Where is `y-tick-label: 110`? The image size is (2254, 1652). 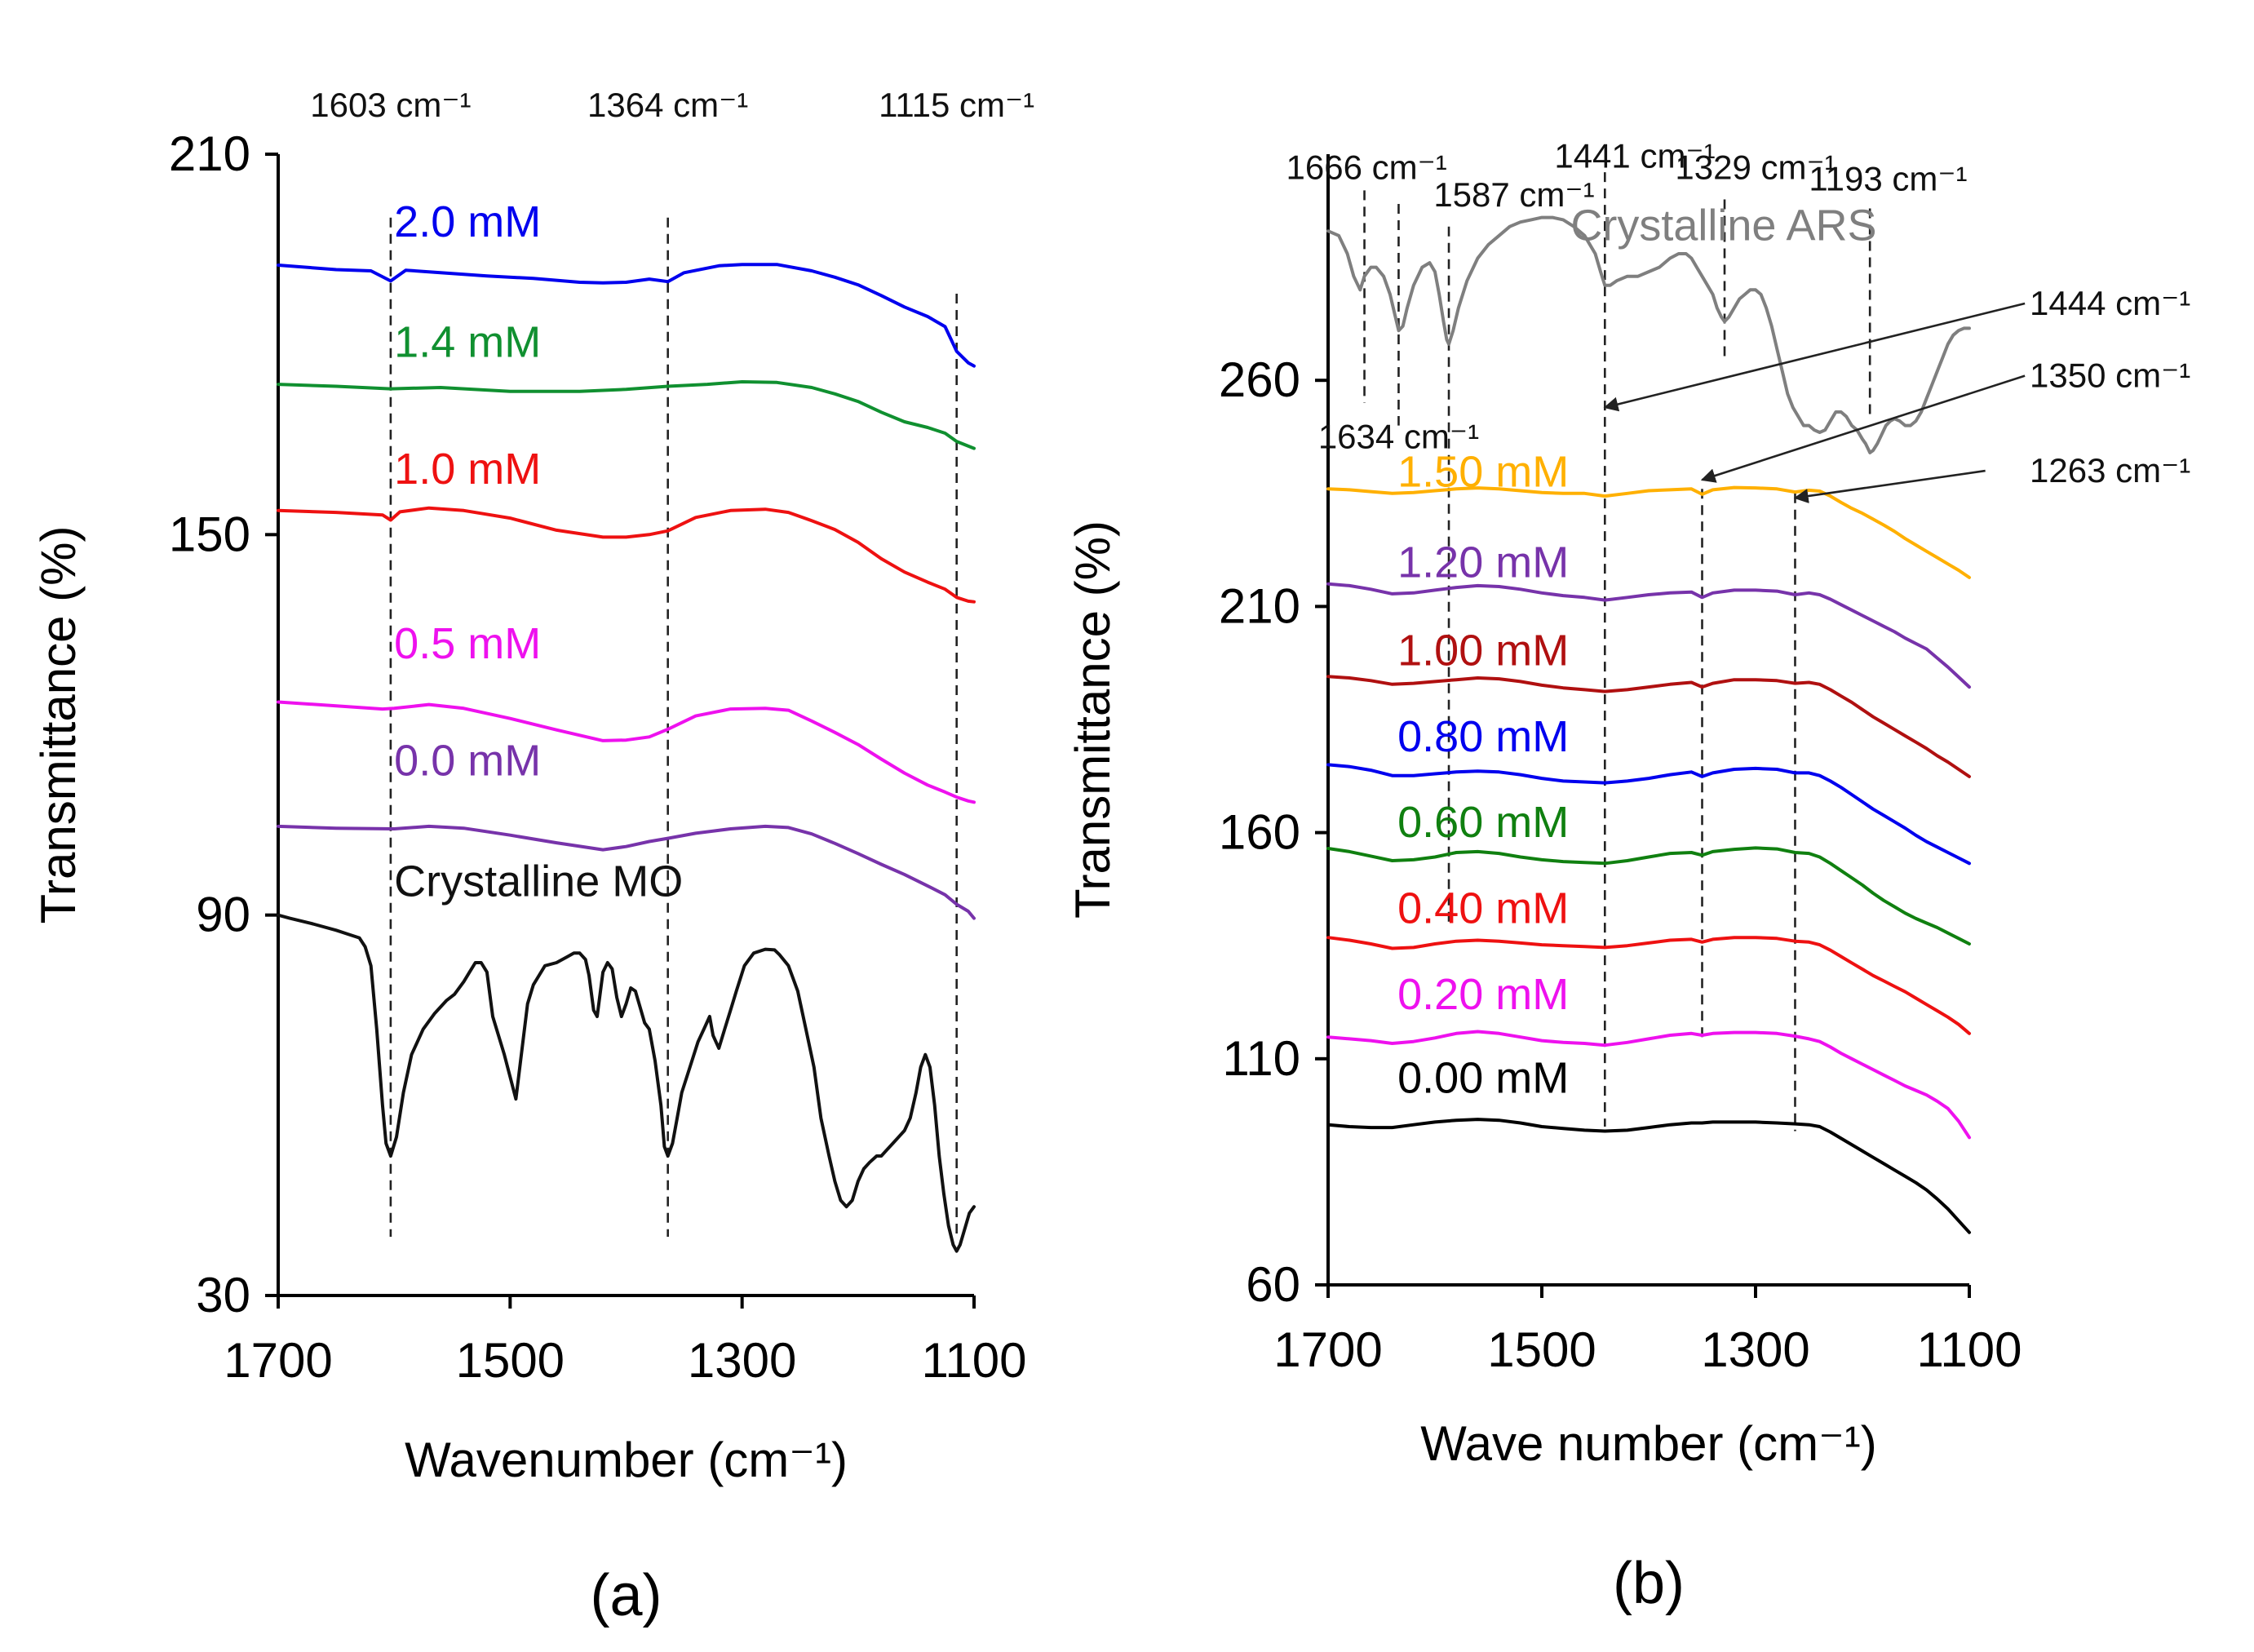 y-tick-label: 110 is located at coordinates (1261, 1058).